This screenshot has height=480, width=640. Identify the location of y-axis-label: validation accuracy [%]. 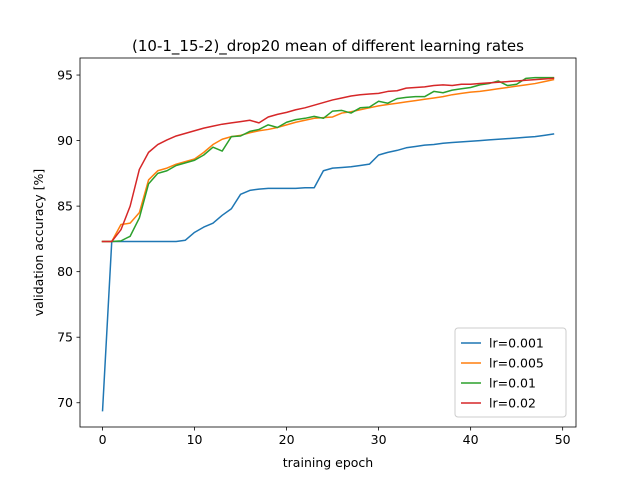
(38, 243).